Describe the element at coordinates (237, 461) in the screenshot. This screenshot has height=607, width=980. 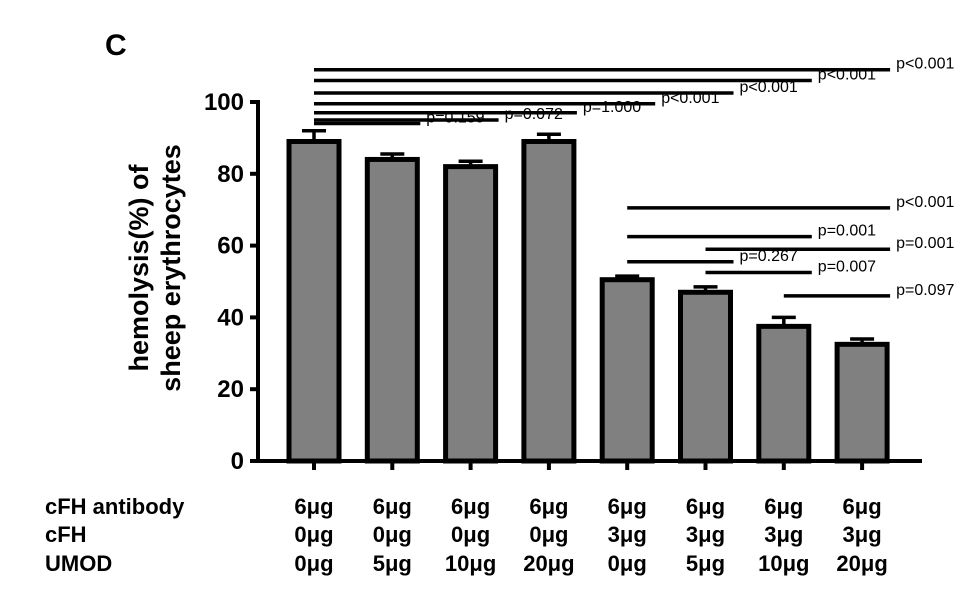
I see `y-tick-label: 0` at that location.